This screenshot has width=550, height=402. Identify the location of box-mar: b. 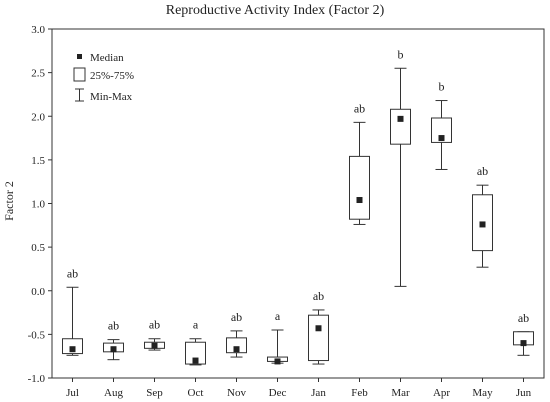
(400, 167).